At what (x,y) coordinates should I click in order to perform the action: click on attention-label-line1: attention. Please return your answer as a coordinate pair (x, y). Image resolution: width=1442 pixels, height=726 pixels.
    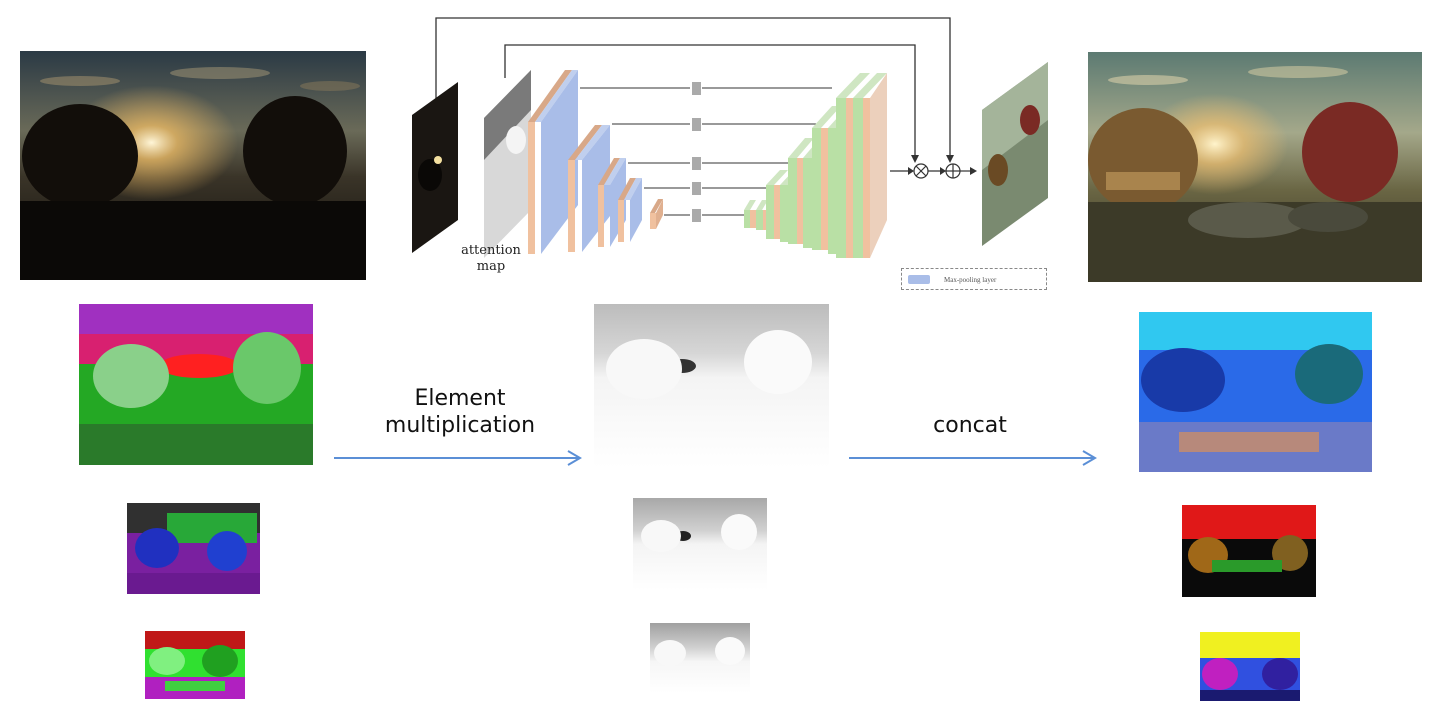
    Looking at the image, I should click on (491, 250).